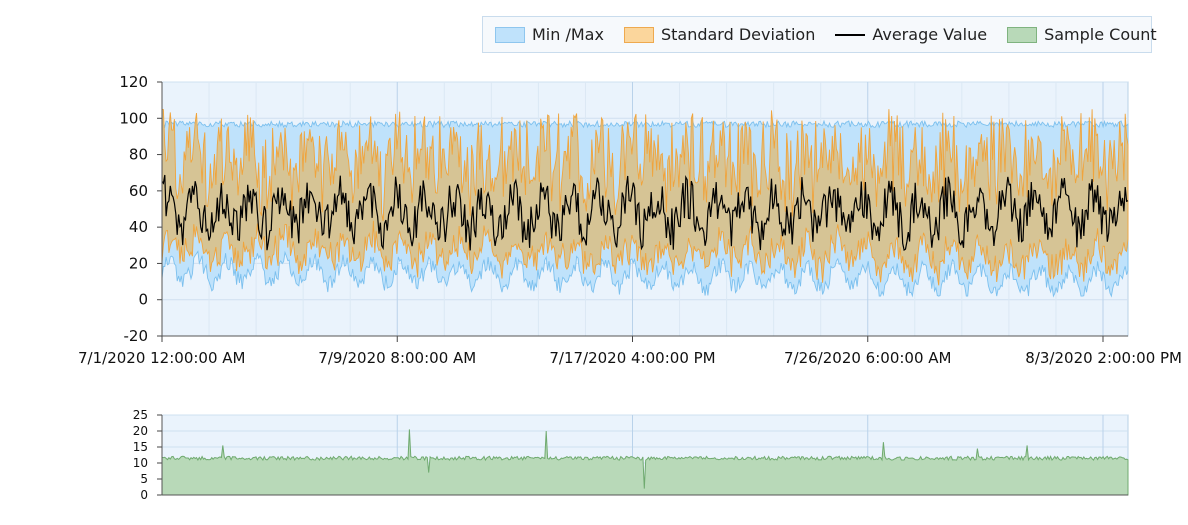  What do you see at coordinates (645, 462) in the screenshot?
I see `series-sample-count-area` at bounding box center [645, 462].